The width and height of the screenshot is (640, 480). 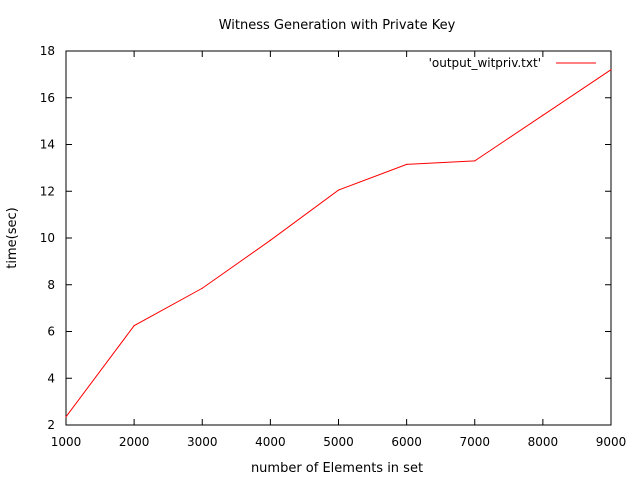 I want to click on x-tick-label: 4000, so click(x=270, y=442).